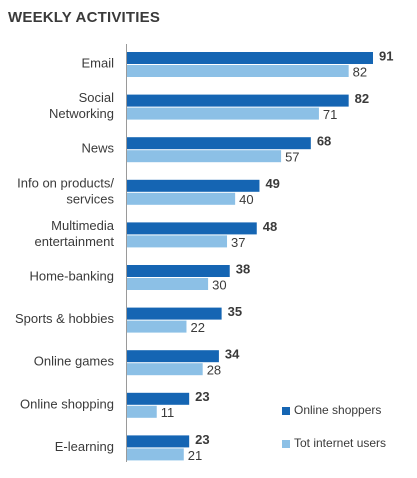  What do you see at coordinates (84, 17) in the screenshot?
I see `chart-title: WEEKLY ACTIVITIES` at bounding box center [84, 17].